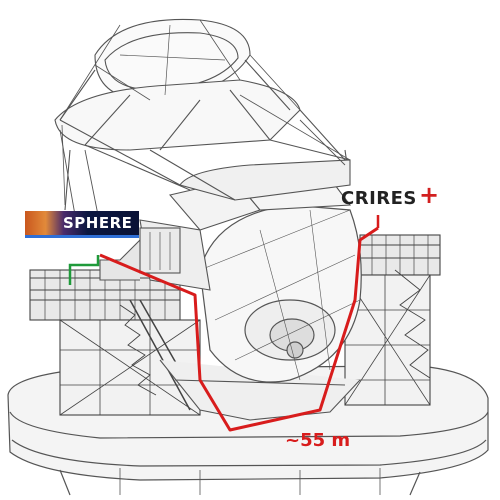 The image size is (500, 500). I want to click on crires-logo: CRIRES +, so click(389, 199).